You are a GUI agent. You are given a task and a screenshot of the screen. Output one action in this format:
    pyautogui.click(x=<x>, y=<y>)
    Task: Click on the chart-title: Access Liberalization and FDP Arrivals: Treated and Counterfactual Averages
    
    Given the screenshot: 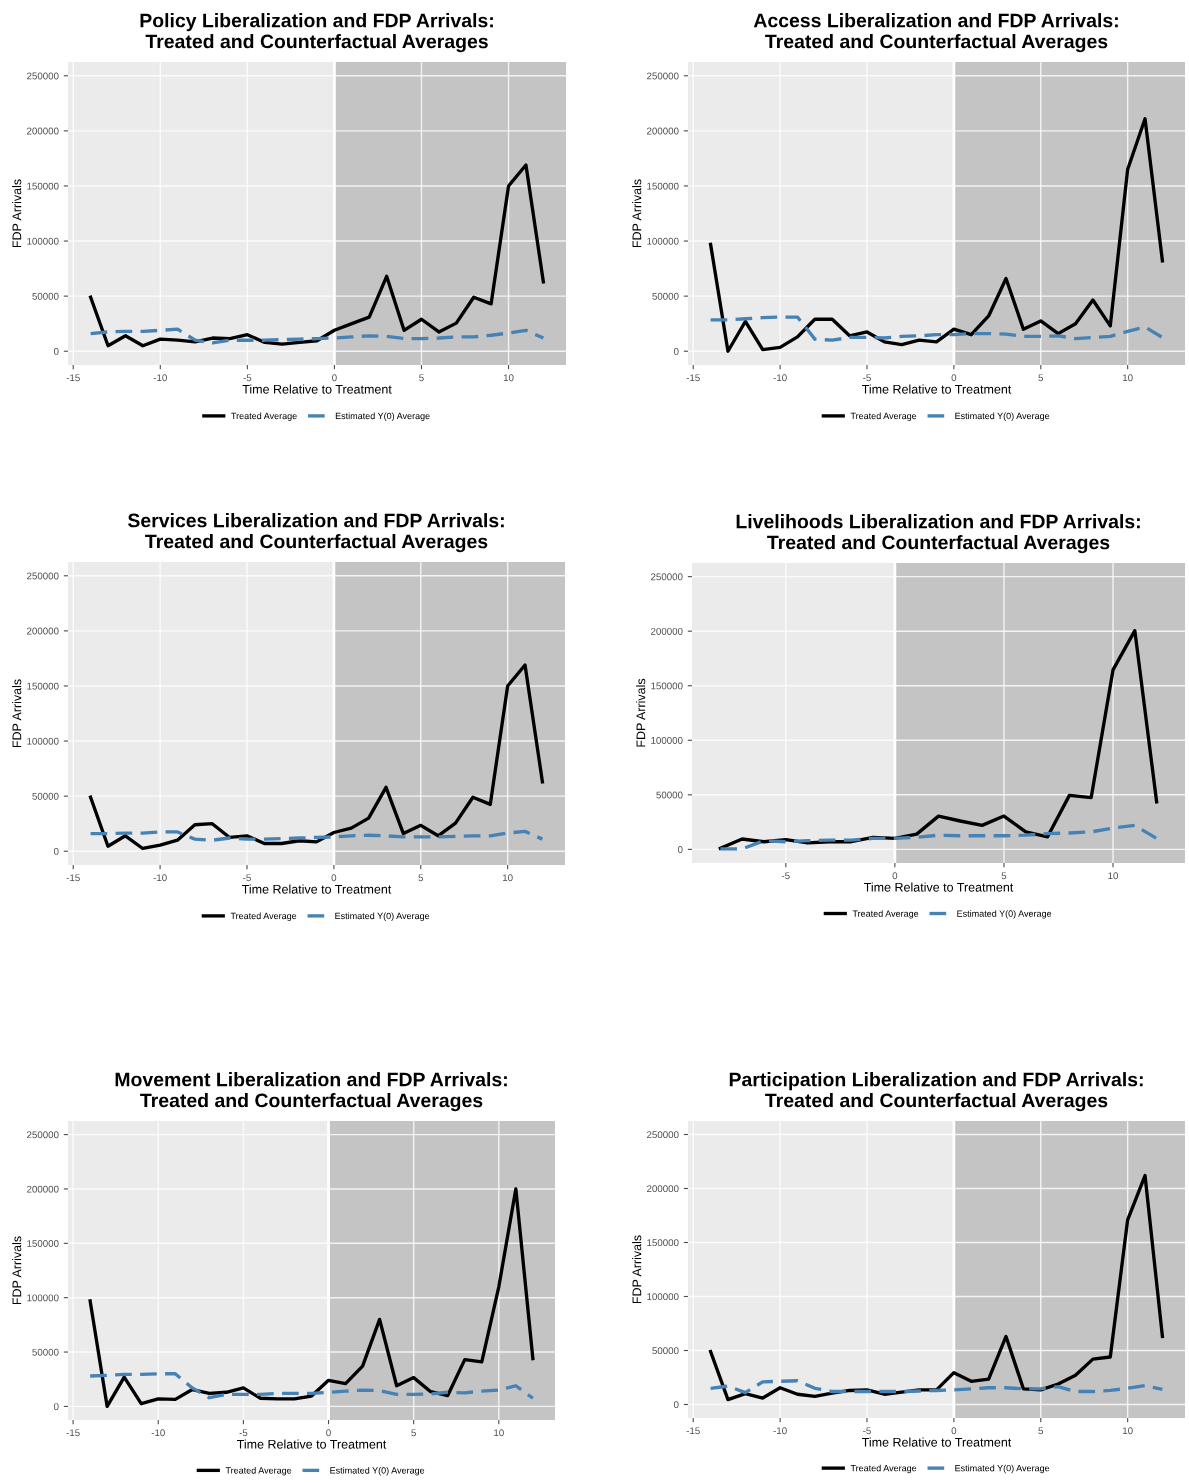 What is the action you would take?
    pyautogui.click(x=935, y=33)
    